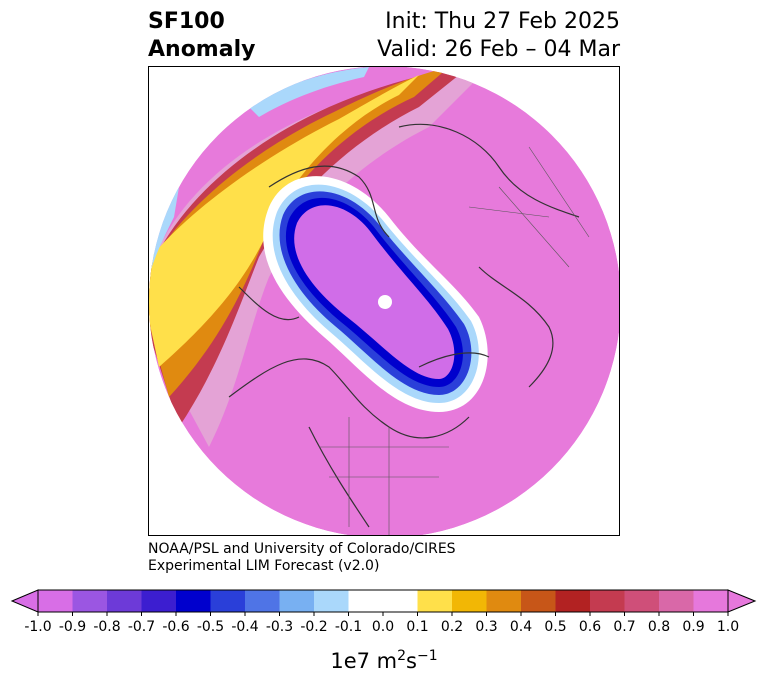 The image size is (768, 688). Describe the element at coordinates (383, 627) in the screenshot. I see `colorbar-tick-label: 0.0` at that location.